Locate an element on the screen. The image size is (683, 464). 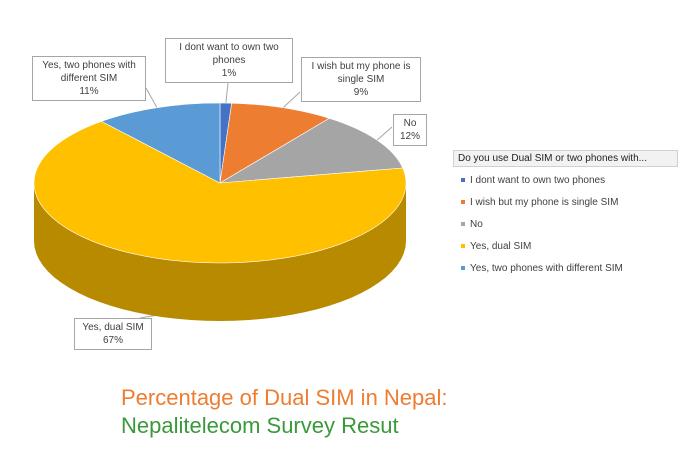
legend-swatch-single-sim is located at coordinates (463, 202).